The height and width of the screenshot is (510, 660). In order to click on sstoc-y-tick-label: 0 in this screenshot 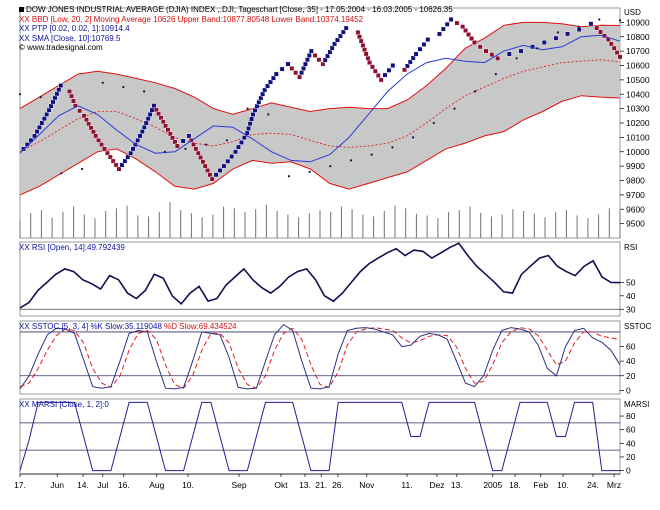, I will do `click(628, 390)`.